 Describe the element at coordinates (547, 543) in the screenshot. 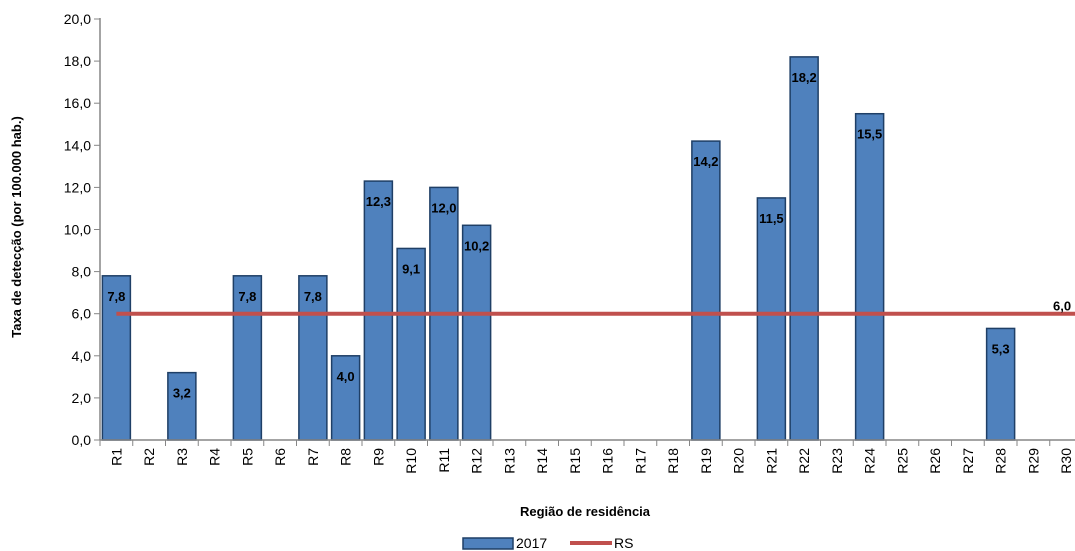

I see `legend: 2017 RS` at that location.